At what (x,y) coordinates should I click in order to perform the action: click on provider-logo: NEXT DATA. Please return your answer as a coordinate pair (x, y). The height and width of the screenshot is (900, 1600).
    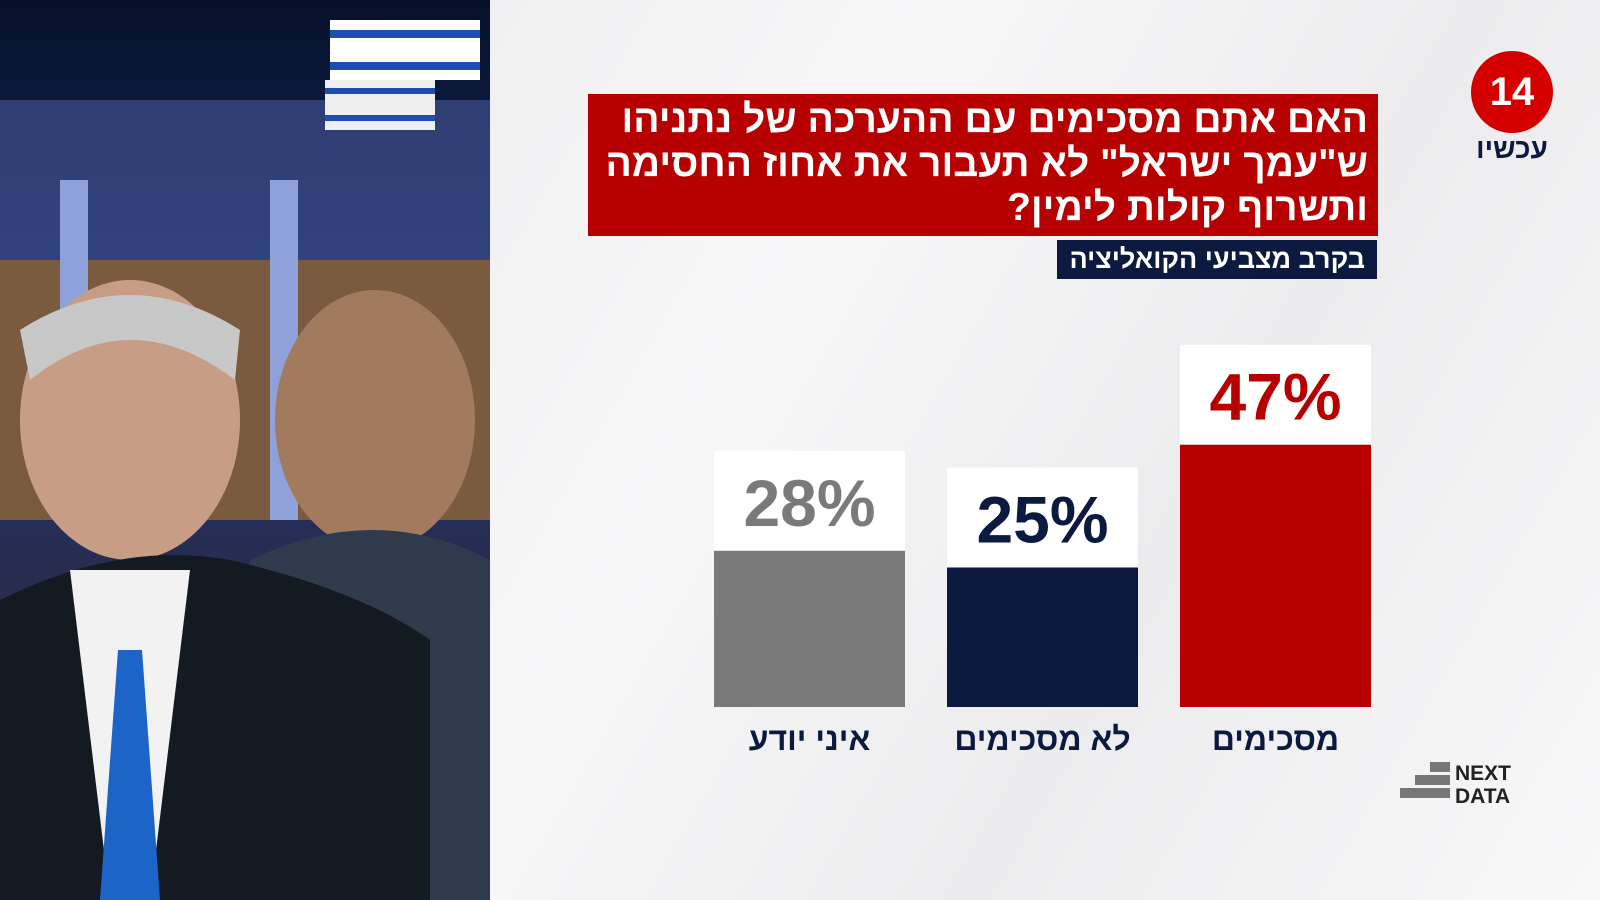
    Looking at the image, I should click on (1455, 785).